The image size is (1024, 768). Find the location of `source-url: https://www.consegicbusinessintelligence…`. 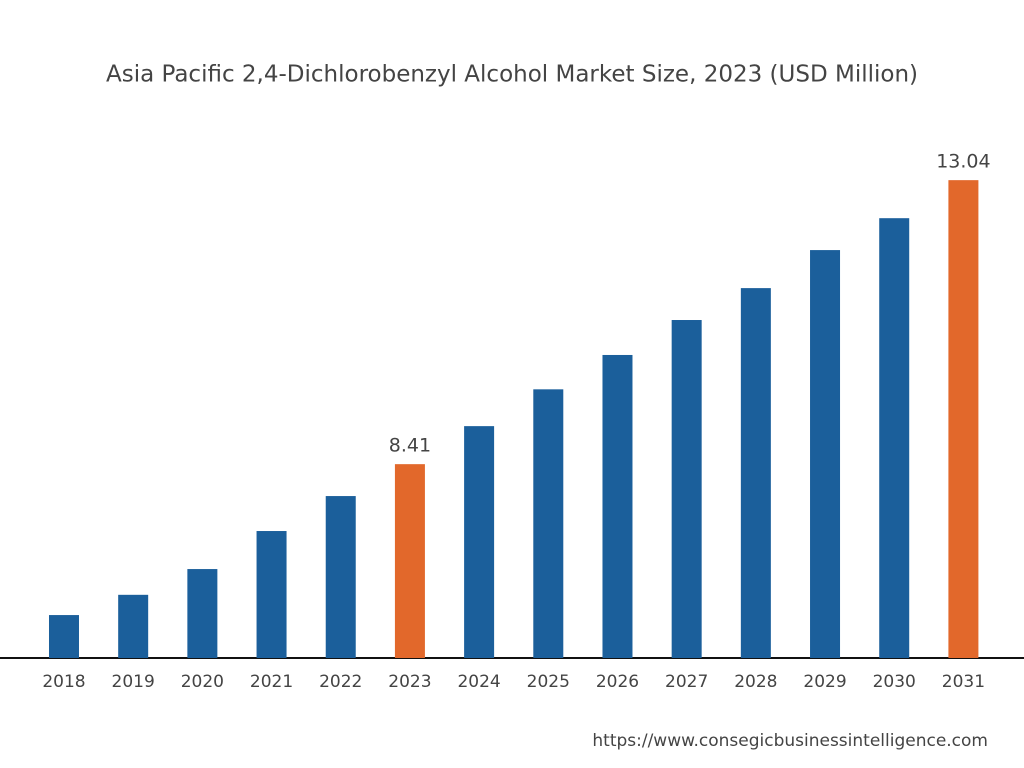

source-url: https://www.consegicbusinessintelligence… is located at coordinates (790, 741).